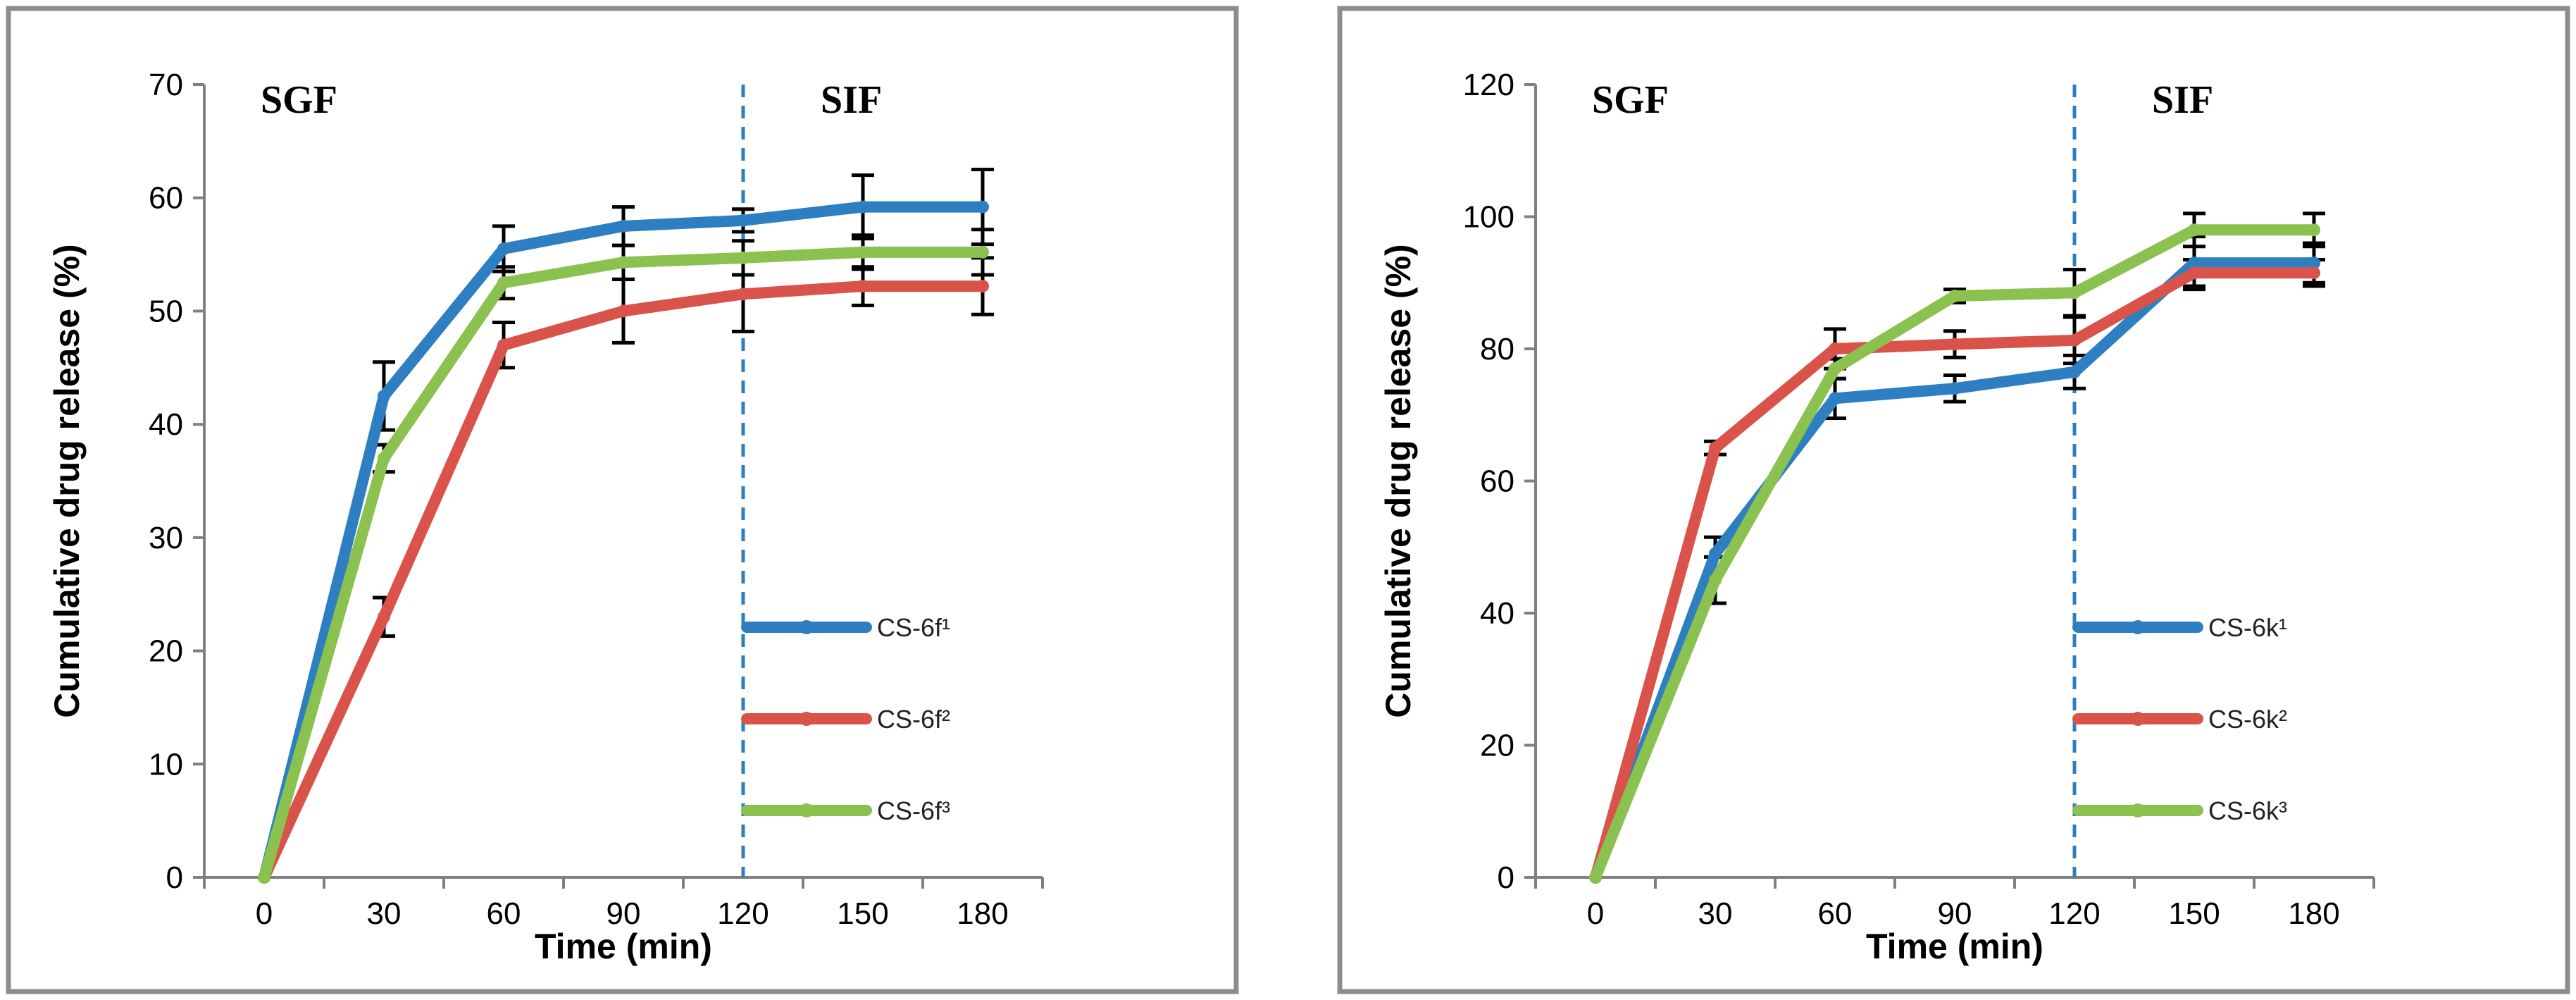 The height and width of the screenshot is (1000, 2576). What do you see at coordinates (2247, 627) in the screenshot?
I see `legend-label: CS-6k¹` at bounding box center [2247, 627].